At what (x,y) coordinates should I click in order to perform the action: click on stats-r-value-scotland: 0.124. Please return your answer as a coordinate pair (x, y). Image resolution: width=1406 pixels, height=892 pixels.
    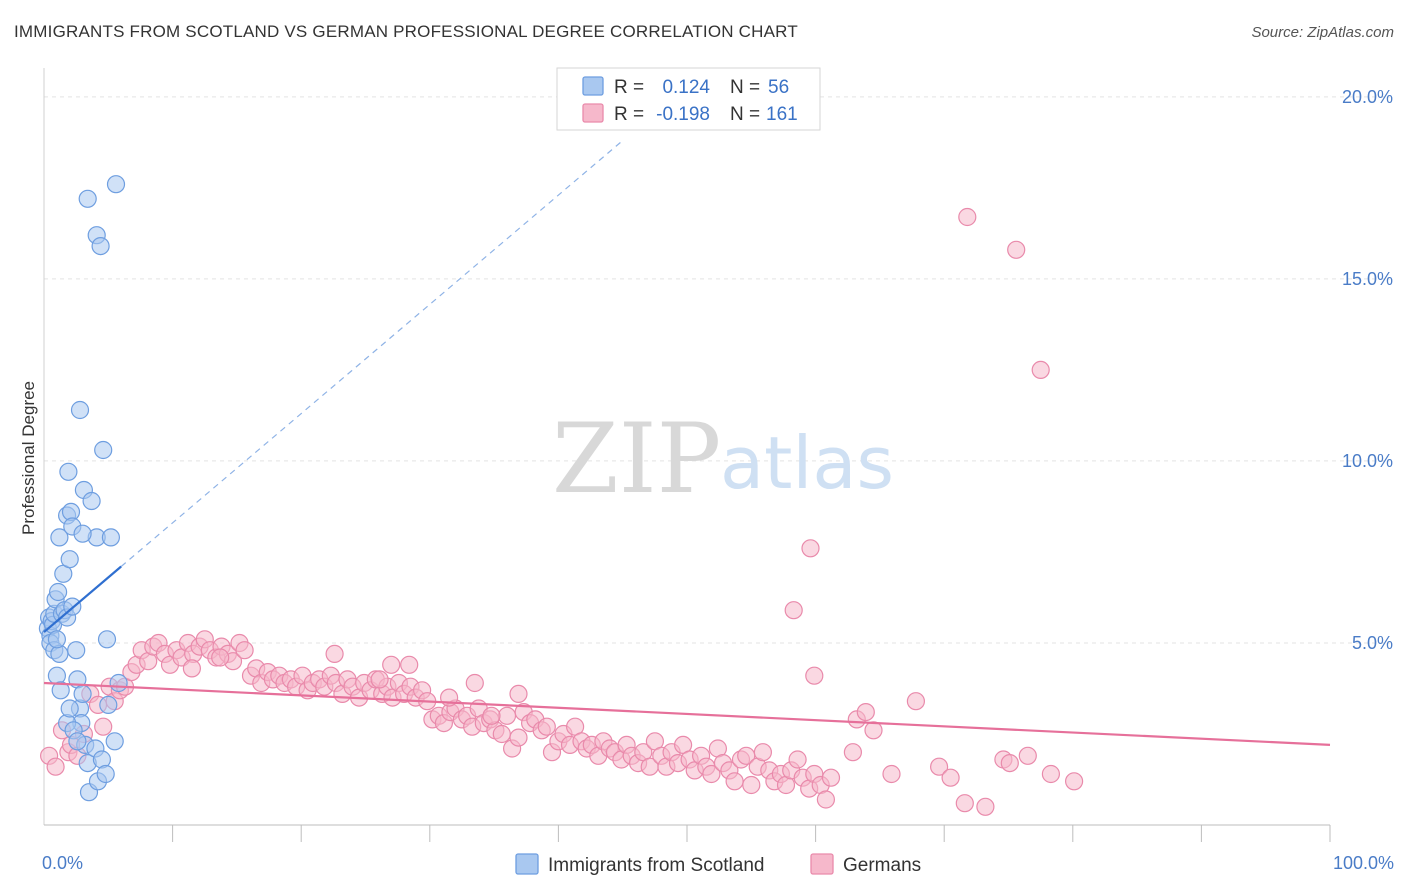
    Looking at the image, I should click on (686, 87).